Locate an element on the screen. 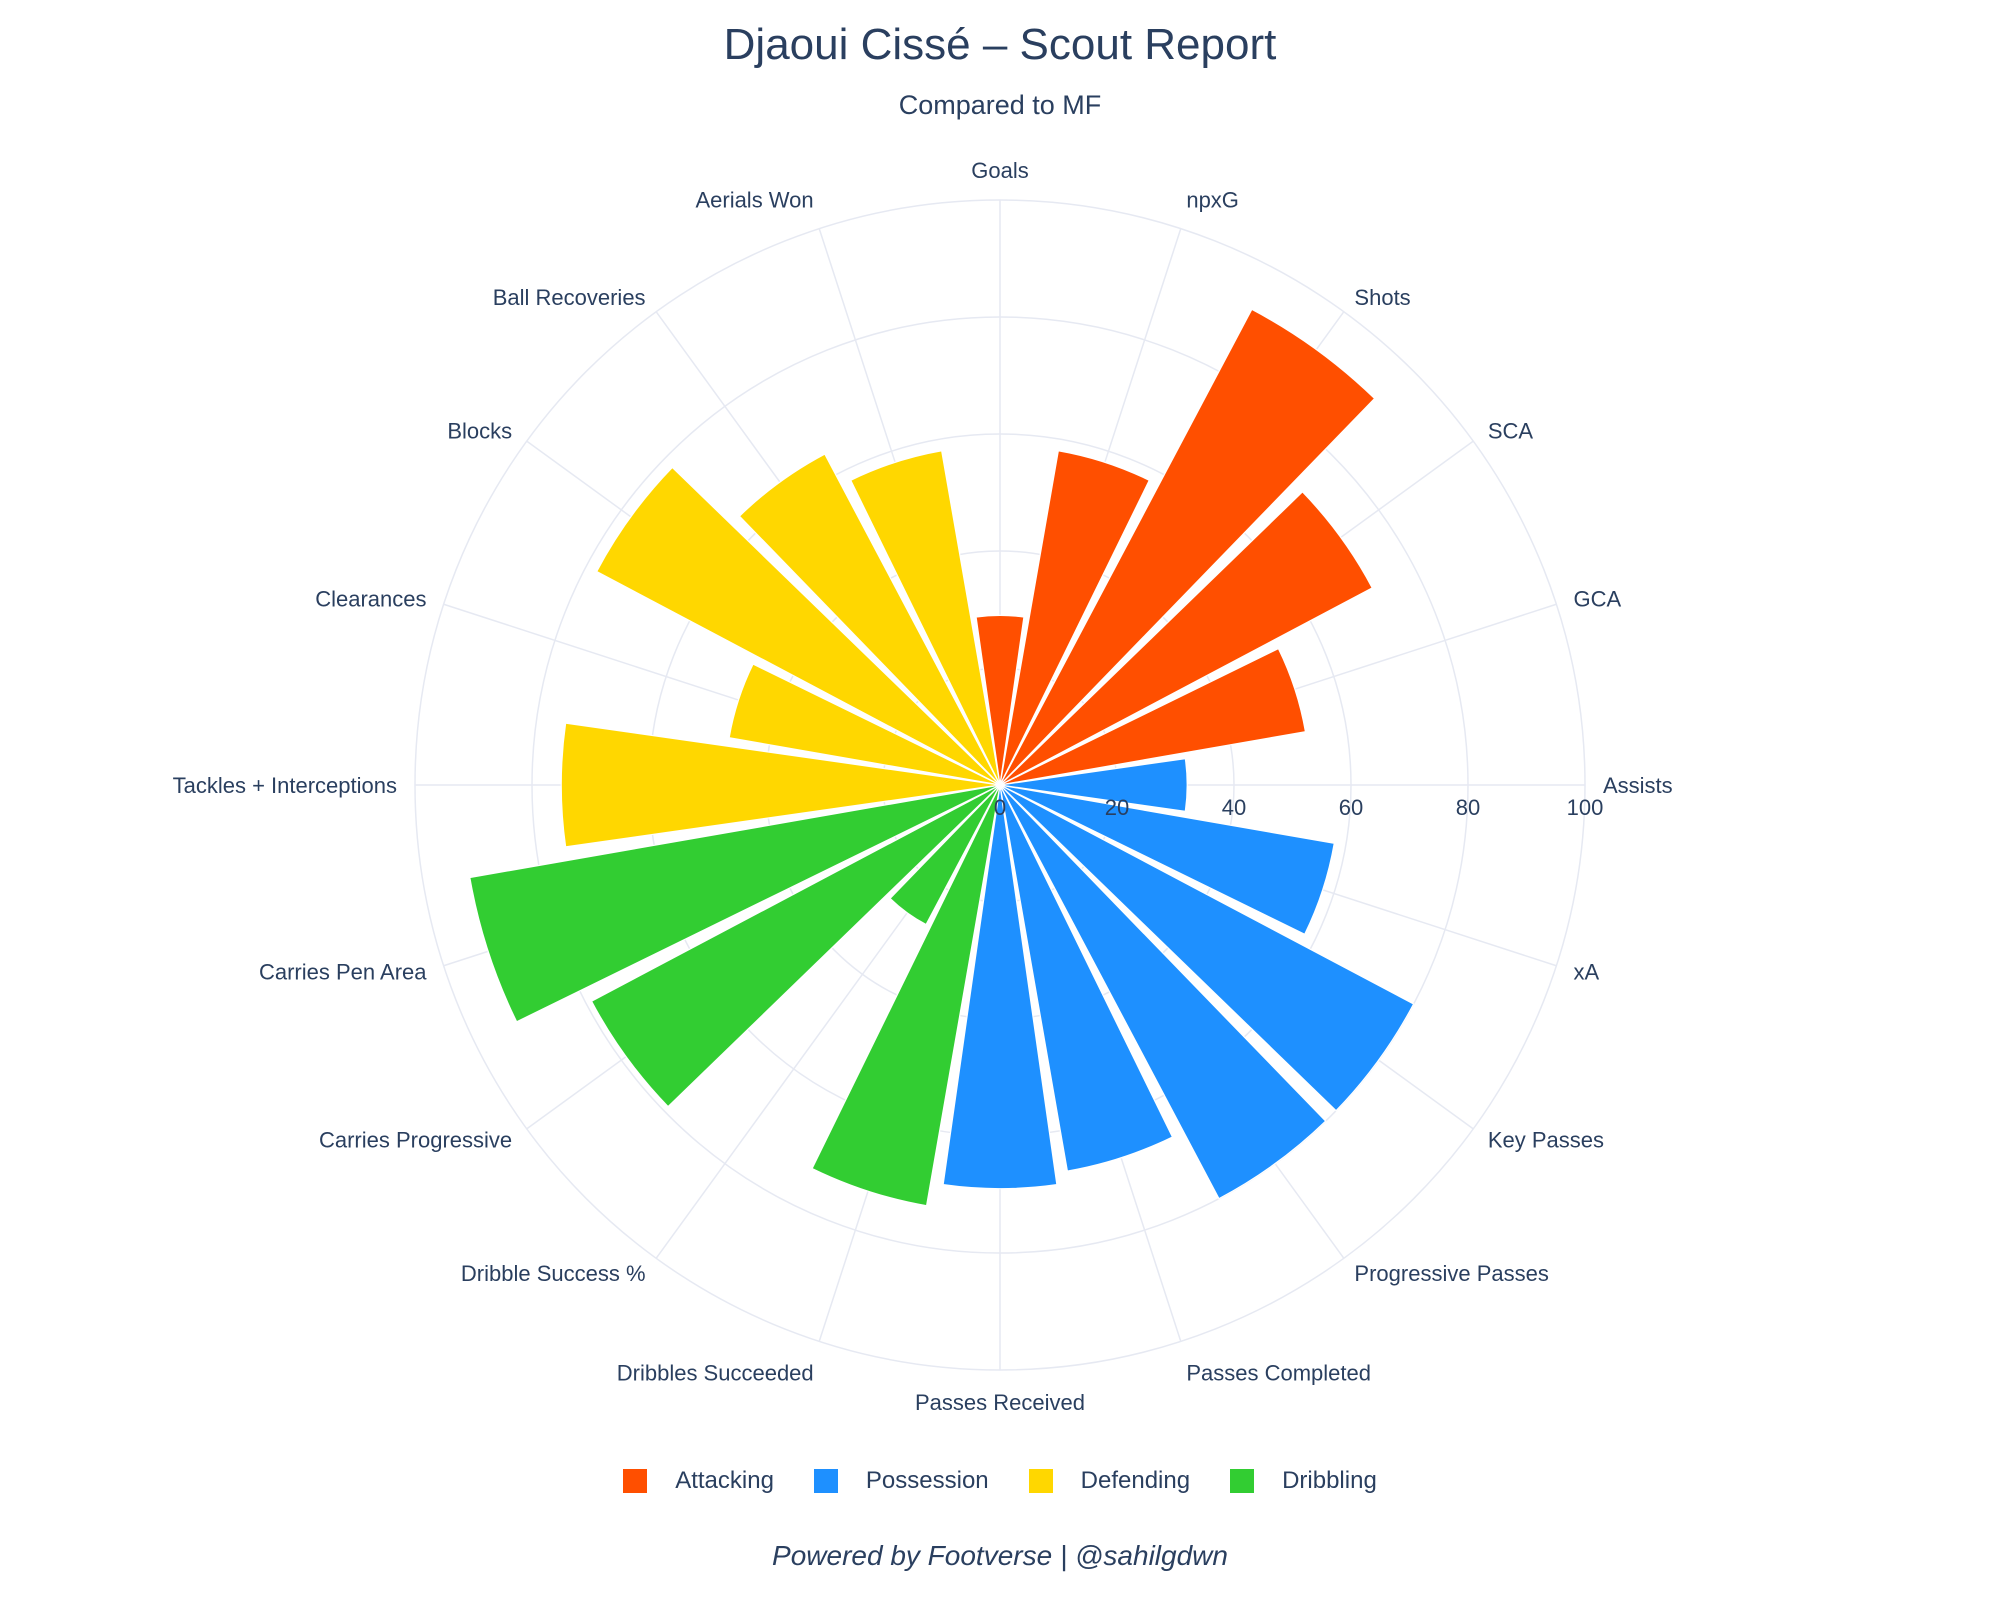 The height and width of the screenshot is (1600, 2000). legend-label-dribbling: Dribbling is located at coordinates (1329, 1480).